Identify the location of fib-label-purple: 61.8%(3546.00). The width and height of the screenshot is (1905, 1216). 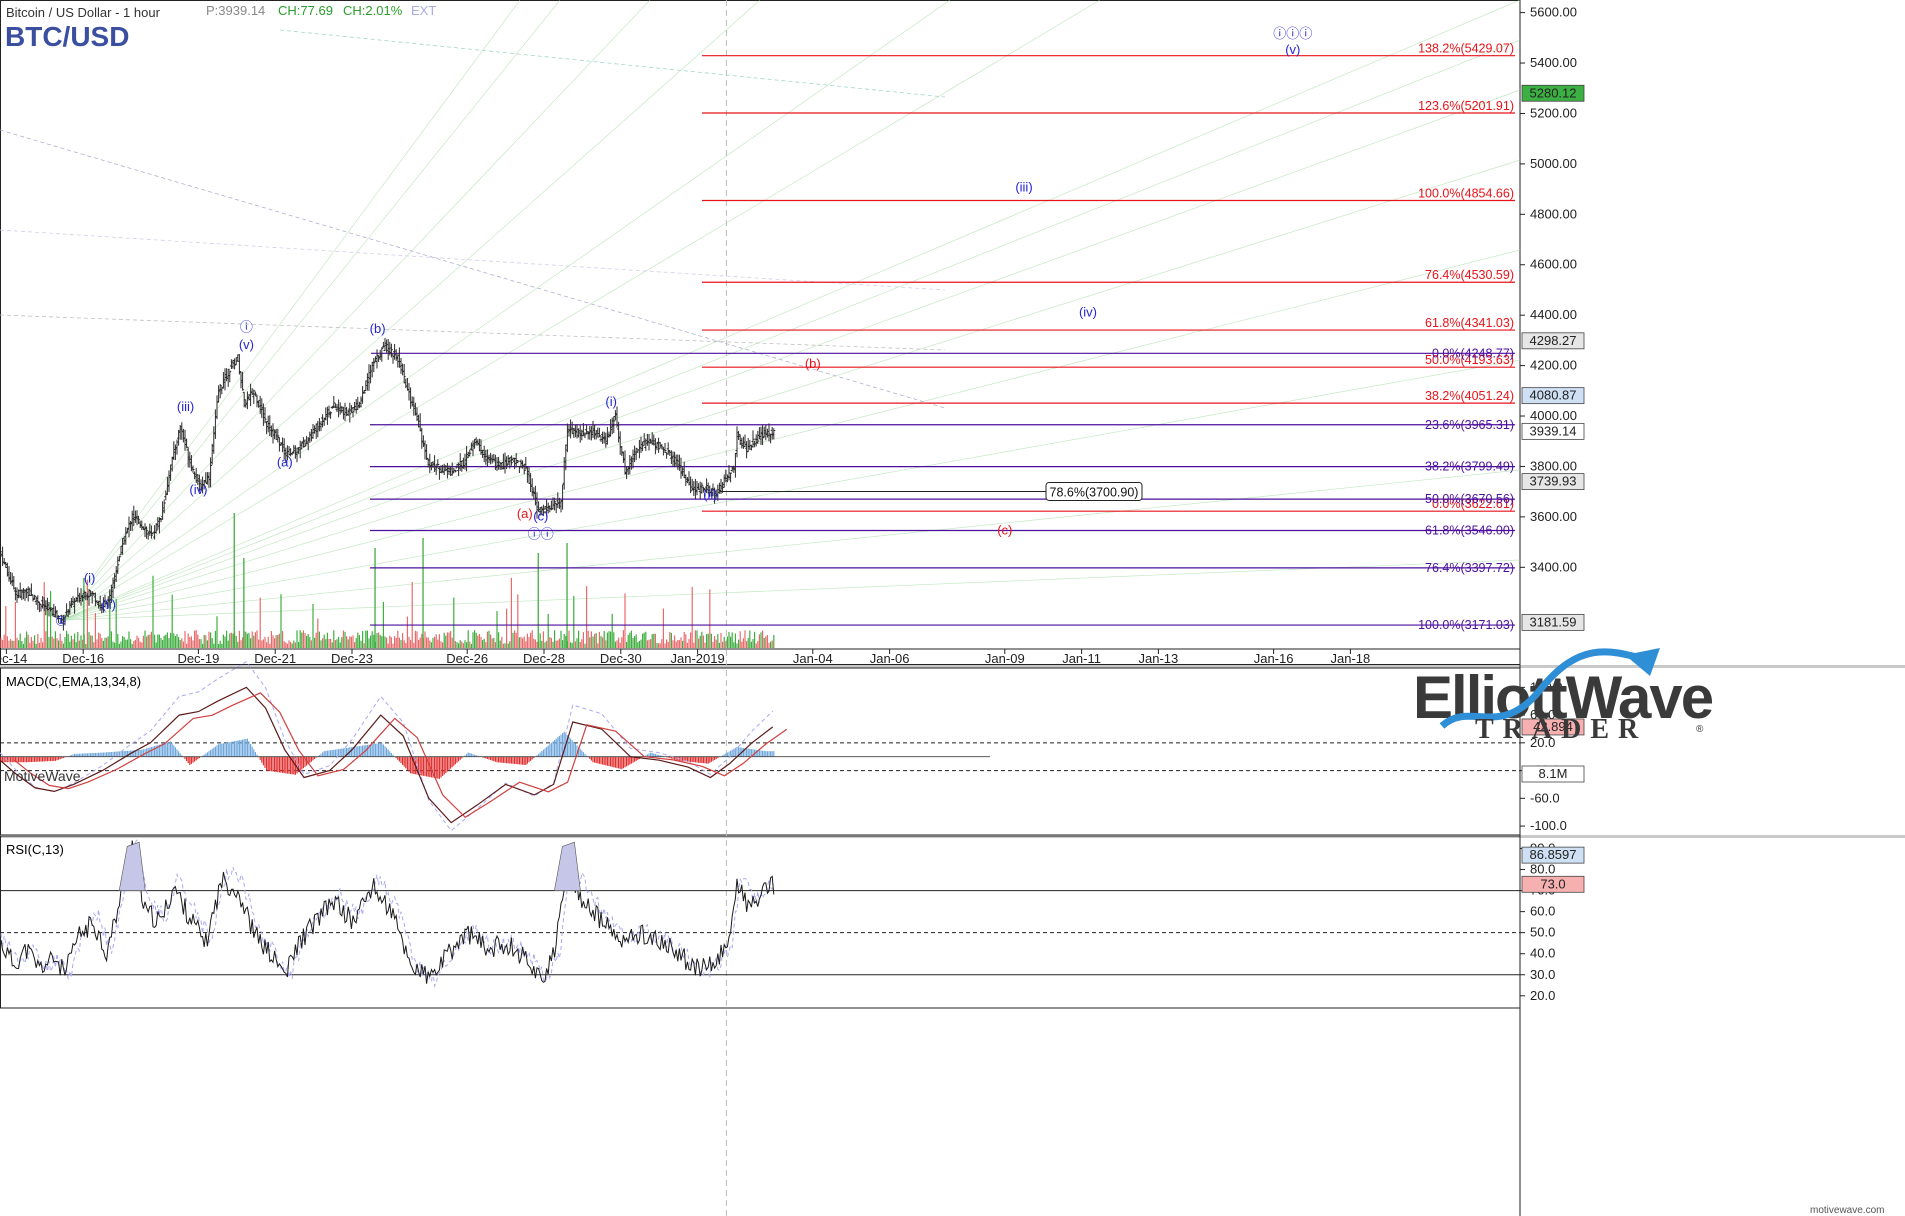
(1469, 531).